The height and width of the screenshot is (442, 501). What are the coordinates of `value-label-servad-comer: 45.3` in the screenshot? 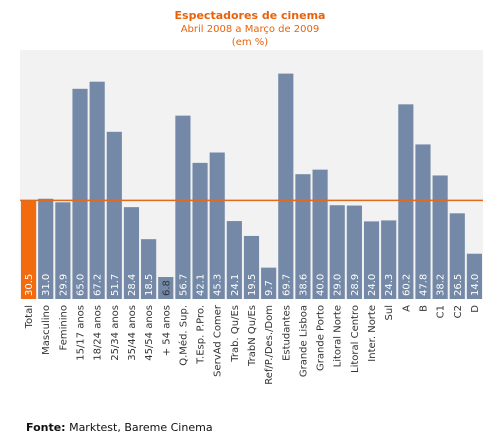 It's located at (218, 285).